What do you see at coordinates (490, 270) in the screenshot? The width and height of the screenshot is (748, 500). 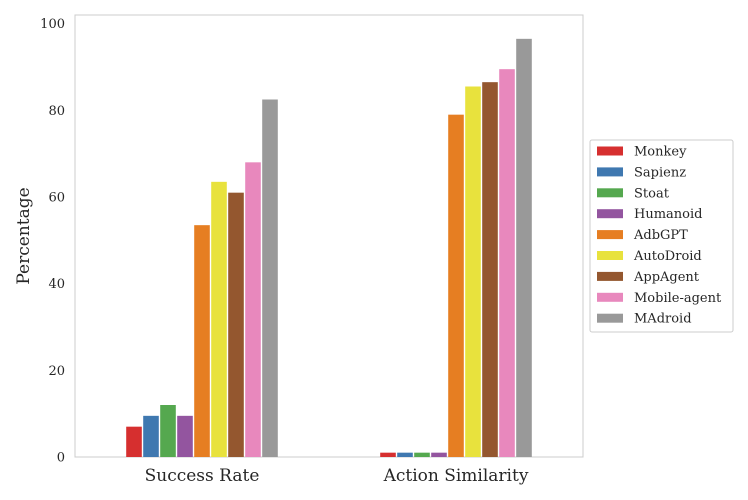 I see `bar-appagent-action-similarity` at bounding box center [490, 270].